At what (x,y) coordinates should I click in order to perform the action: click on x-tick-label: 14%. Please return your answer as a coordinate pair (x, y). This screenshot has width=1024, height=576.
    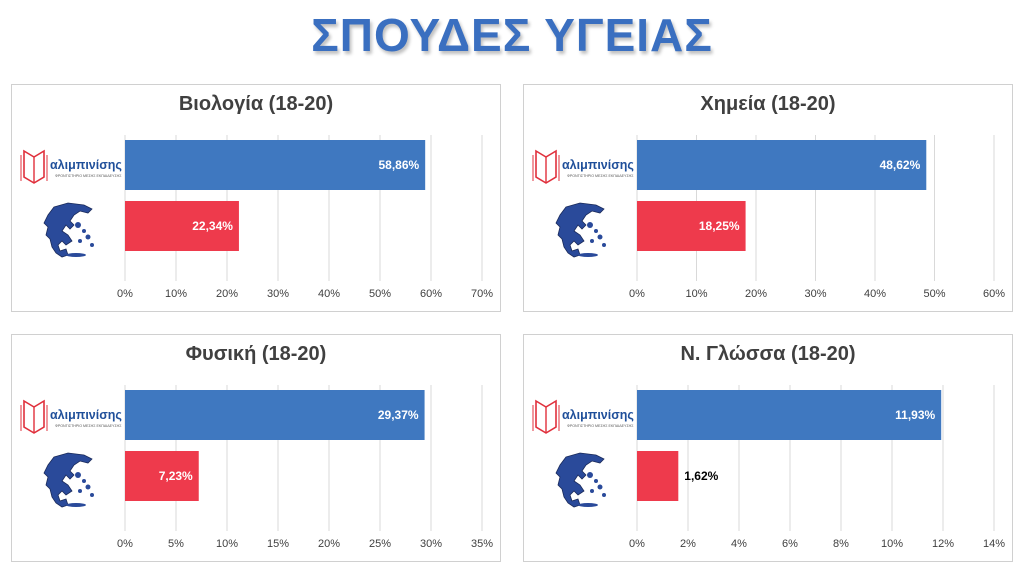
    Looking at the image, I should click on (994, 544).